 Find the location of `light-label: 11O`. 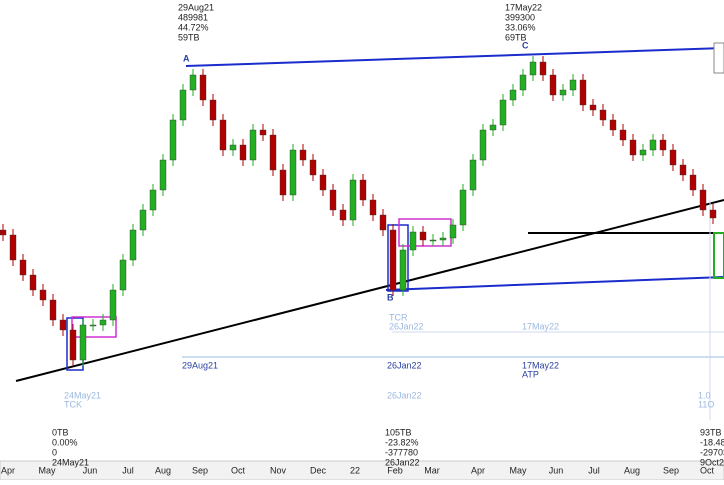

light-label: 11O is located at coordinates (706, 404).